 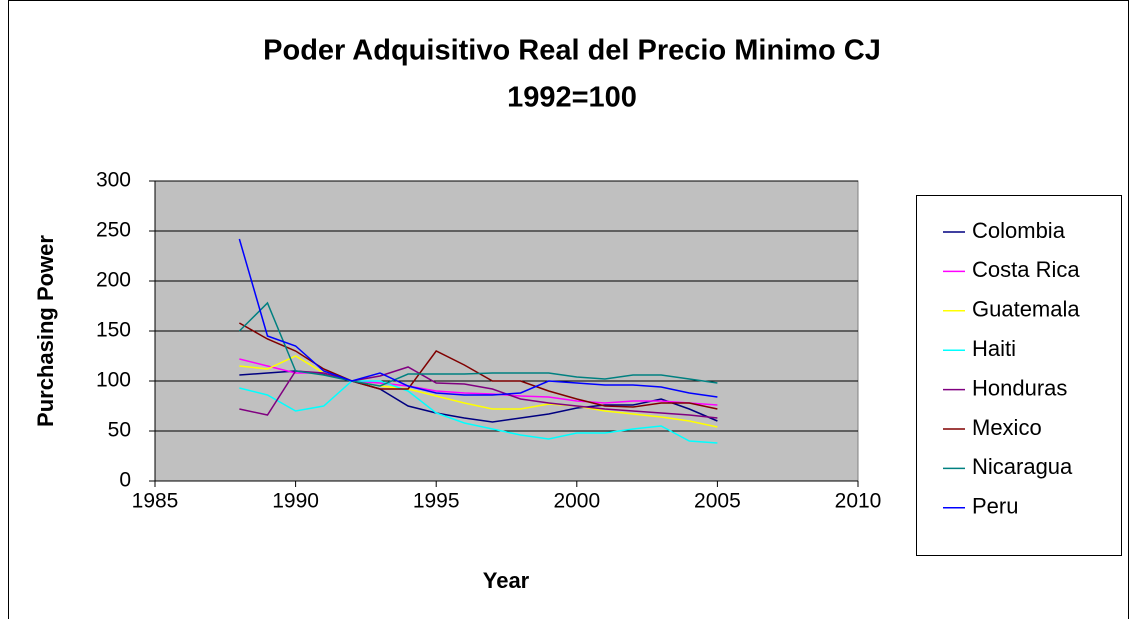 I want to click on legend-label: Nicaragua, so click(x=1022, y=466).